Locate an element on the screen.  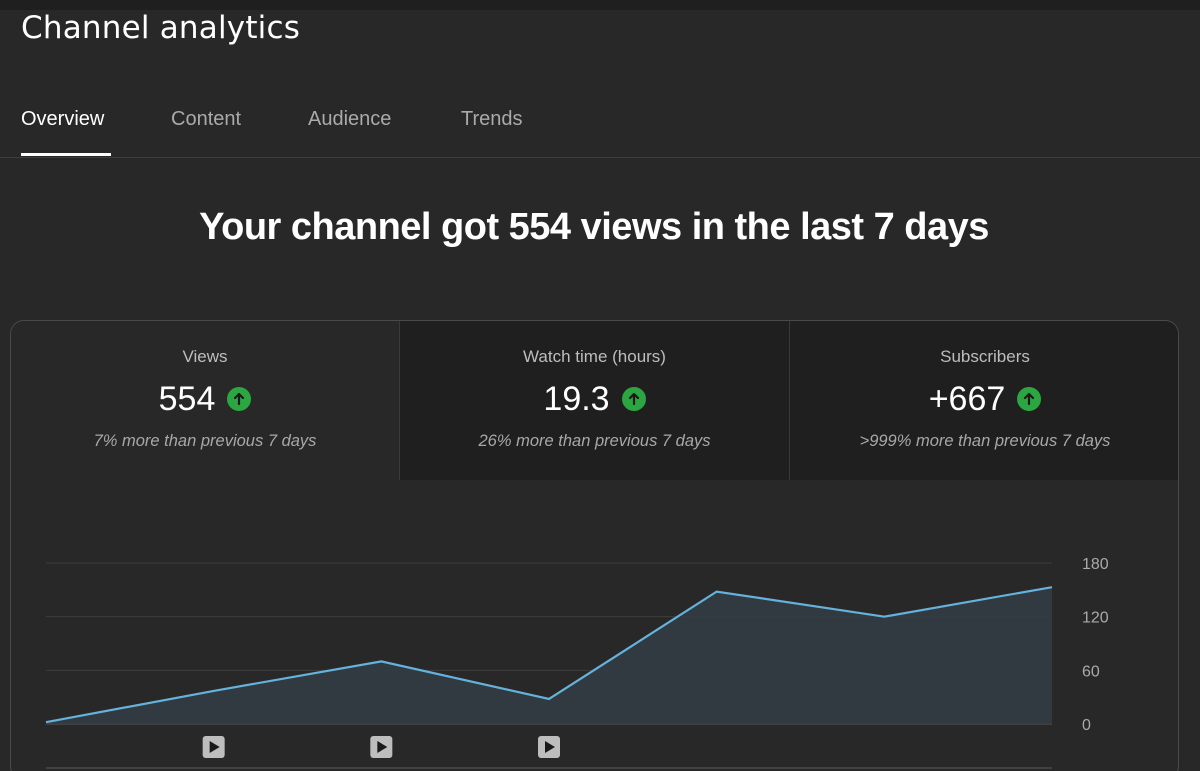
metric-label: Subscribers is located at coordinates (985, 356).